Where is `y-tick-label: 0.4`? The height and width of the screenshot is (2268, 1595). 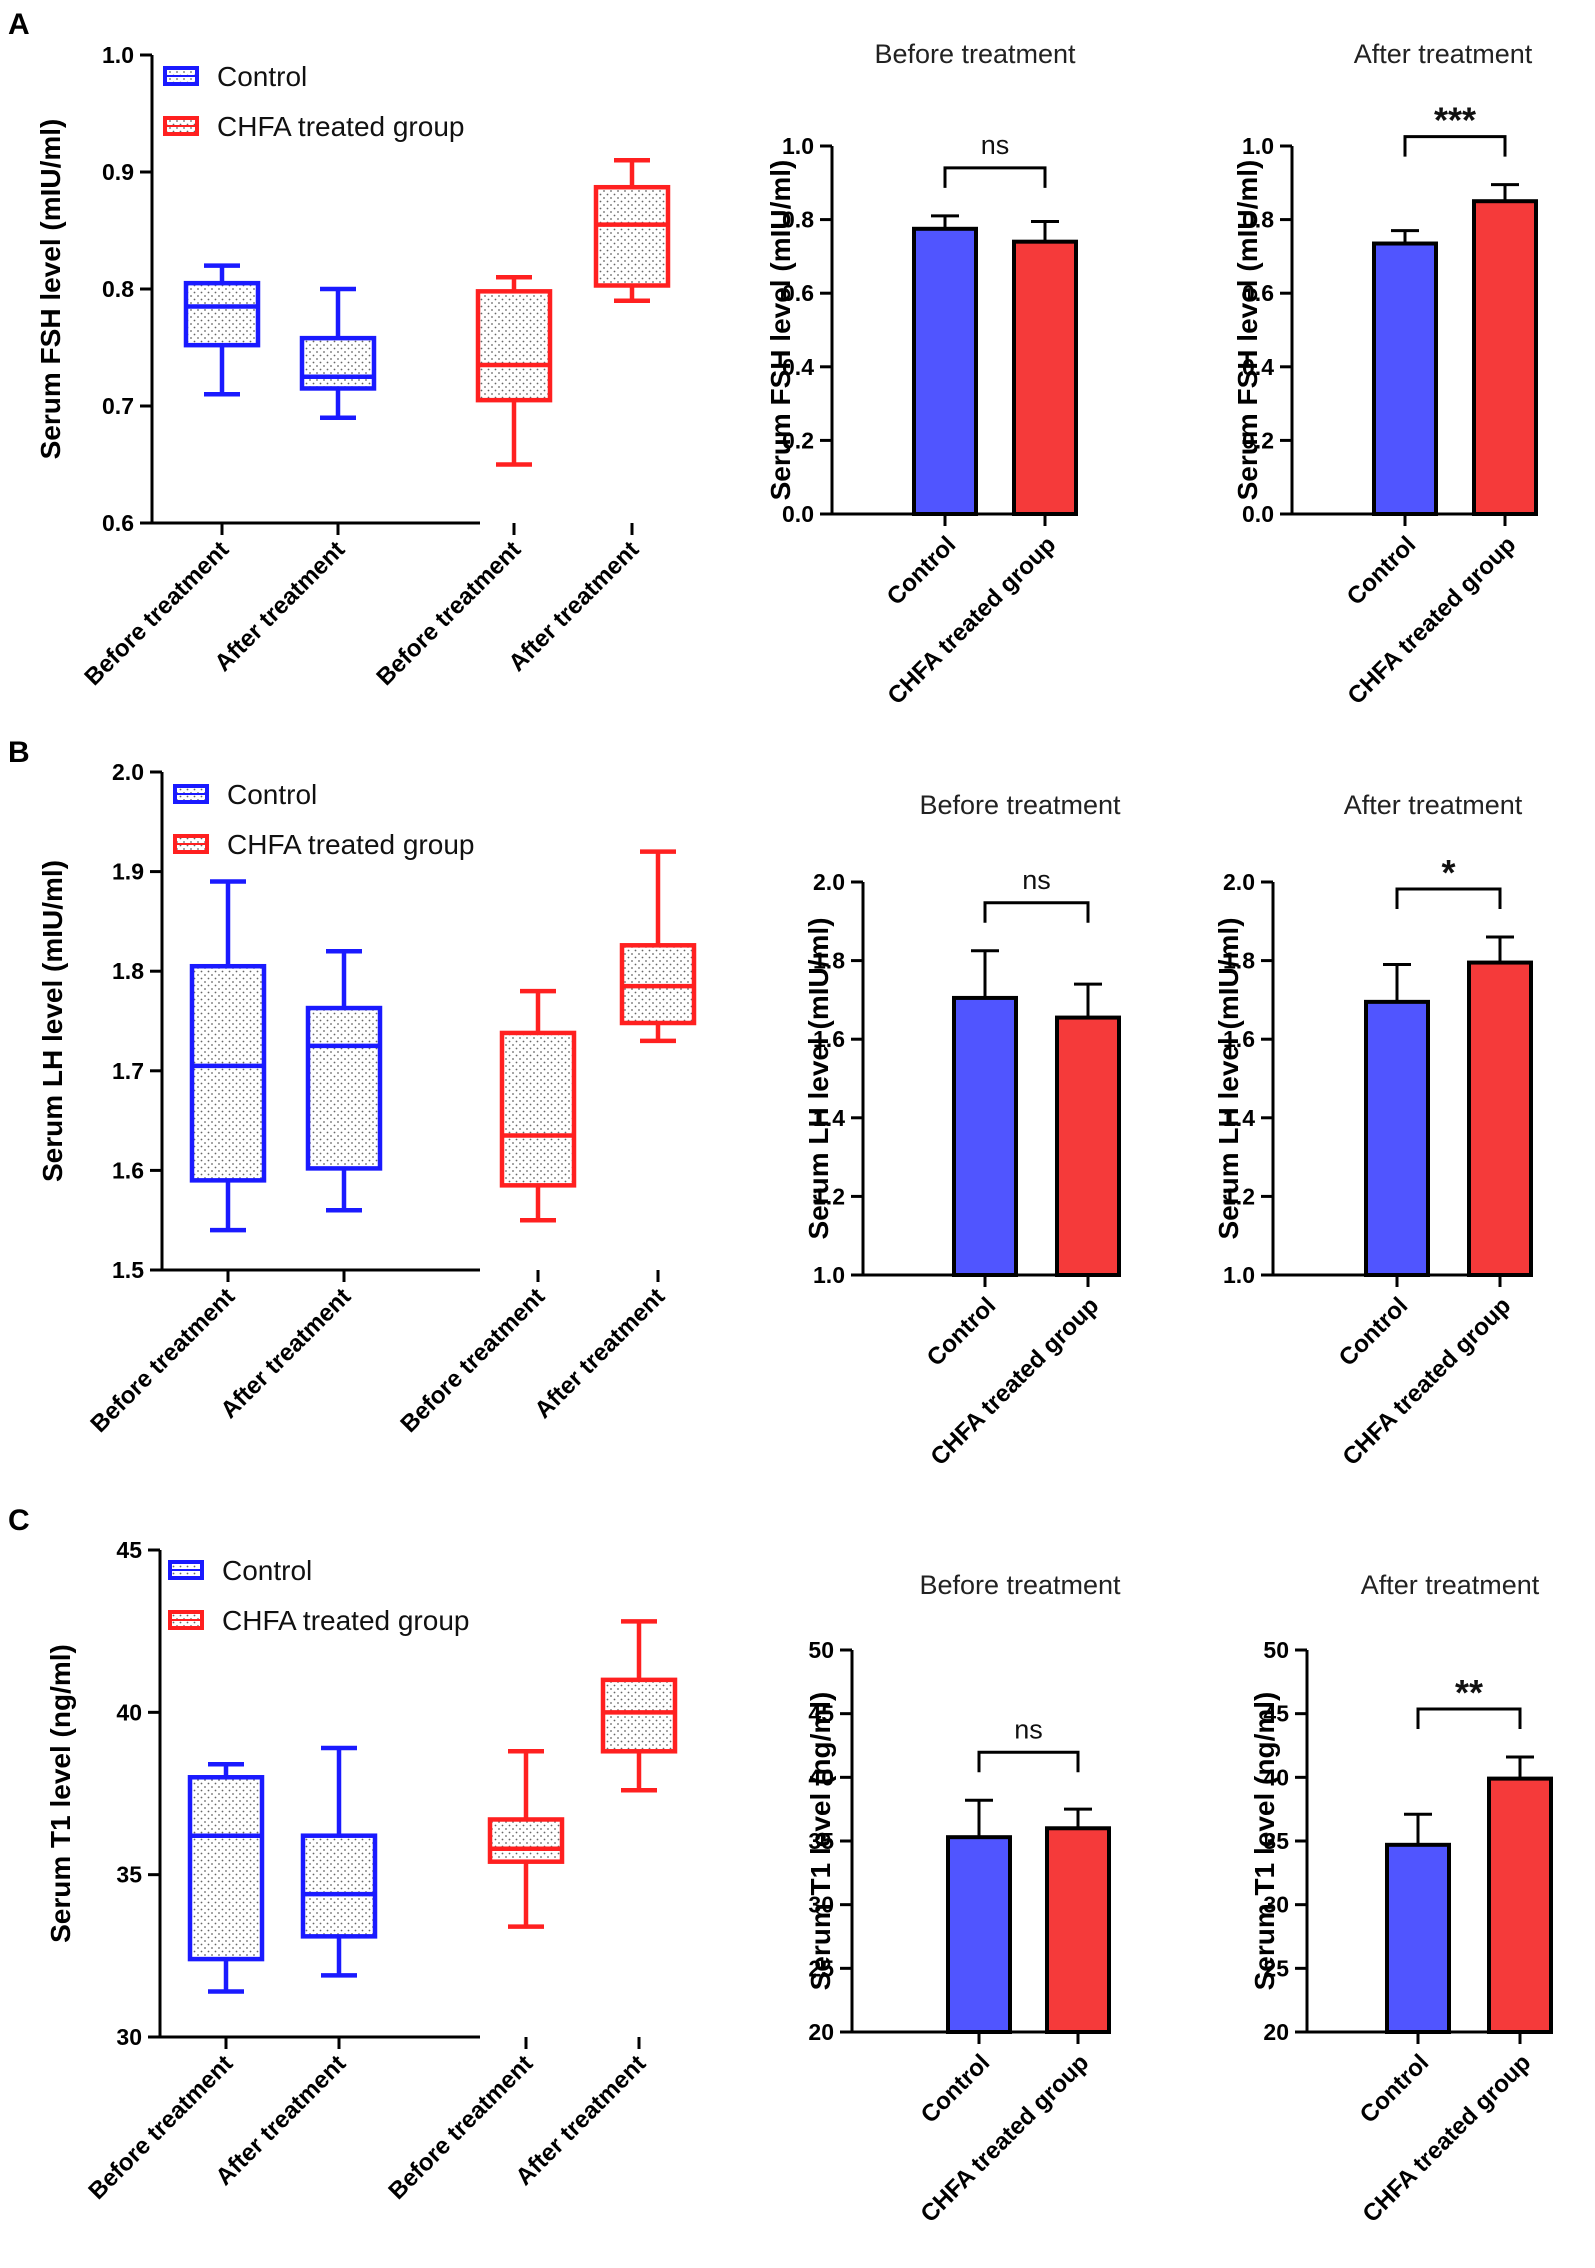
y-tick-label: 0.4 is located at coordinates (798, 367).